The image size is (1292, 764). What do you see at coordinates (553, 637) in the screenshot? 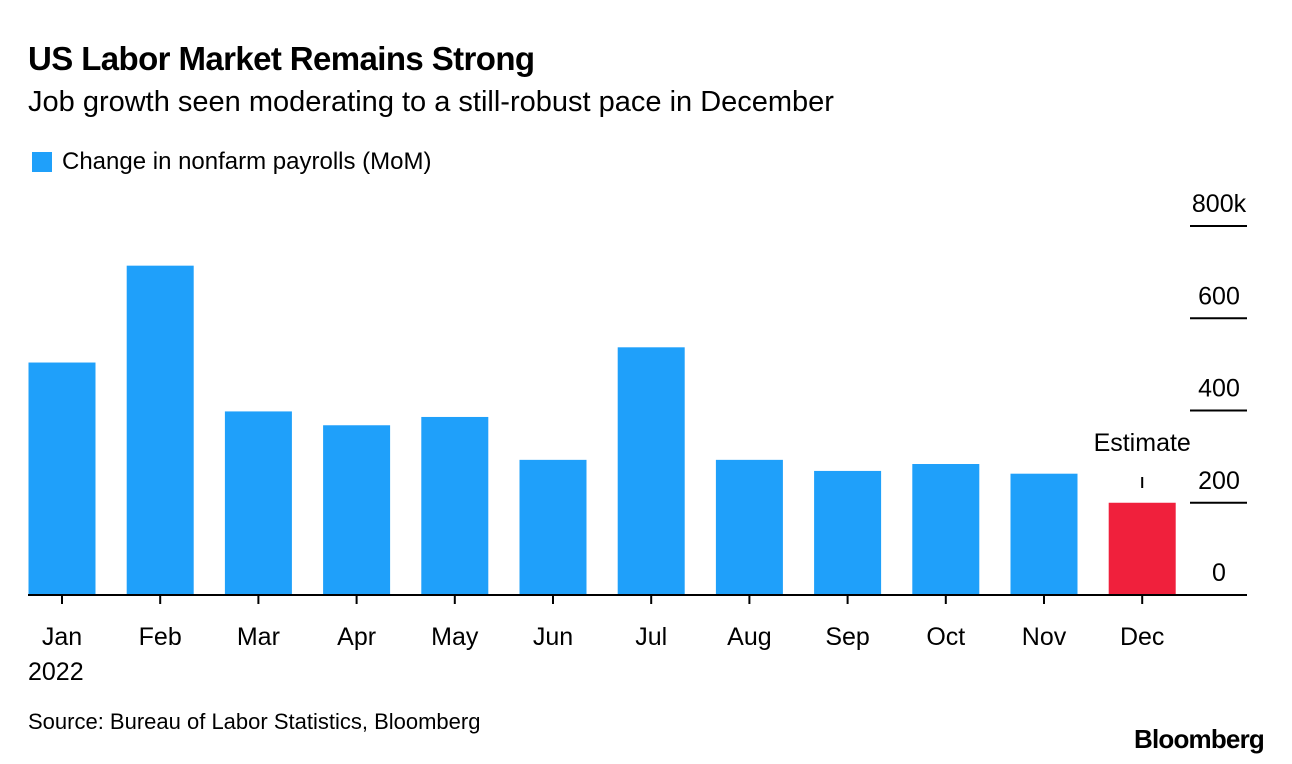
I see `x-tick-label: Jun` at bounding box center [553, 637].